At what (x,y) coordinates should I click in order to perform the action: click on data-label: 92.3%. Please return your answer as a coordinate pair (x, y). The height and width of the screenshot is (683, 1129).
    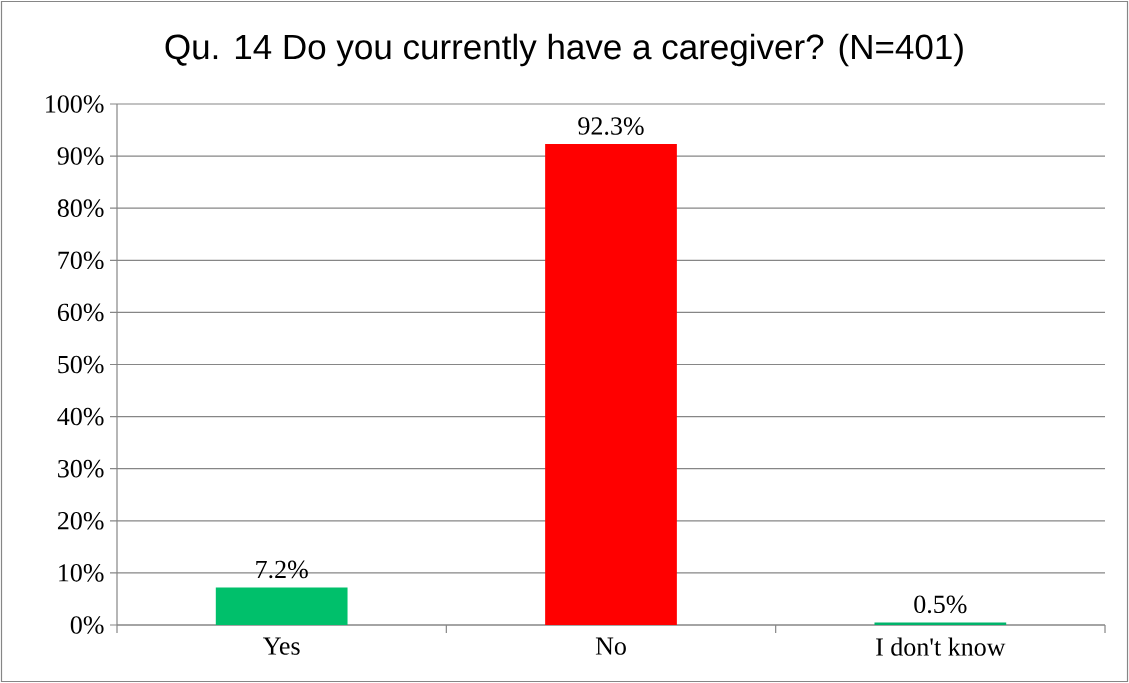
    Looking at the image, I should click on (611, 126).